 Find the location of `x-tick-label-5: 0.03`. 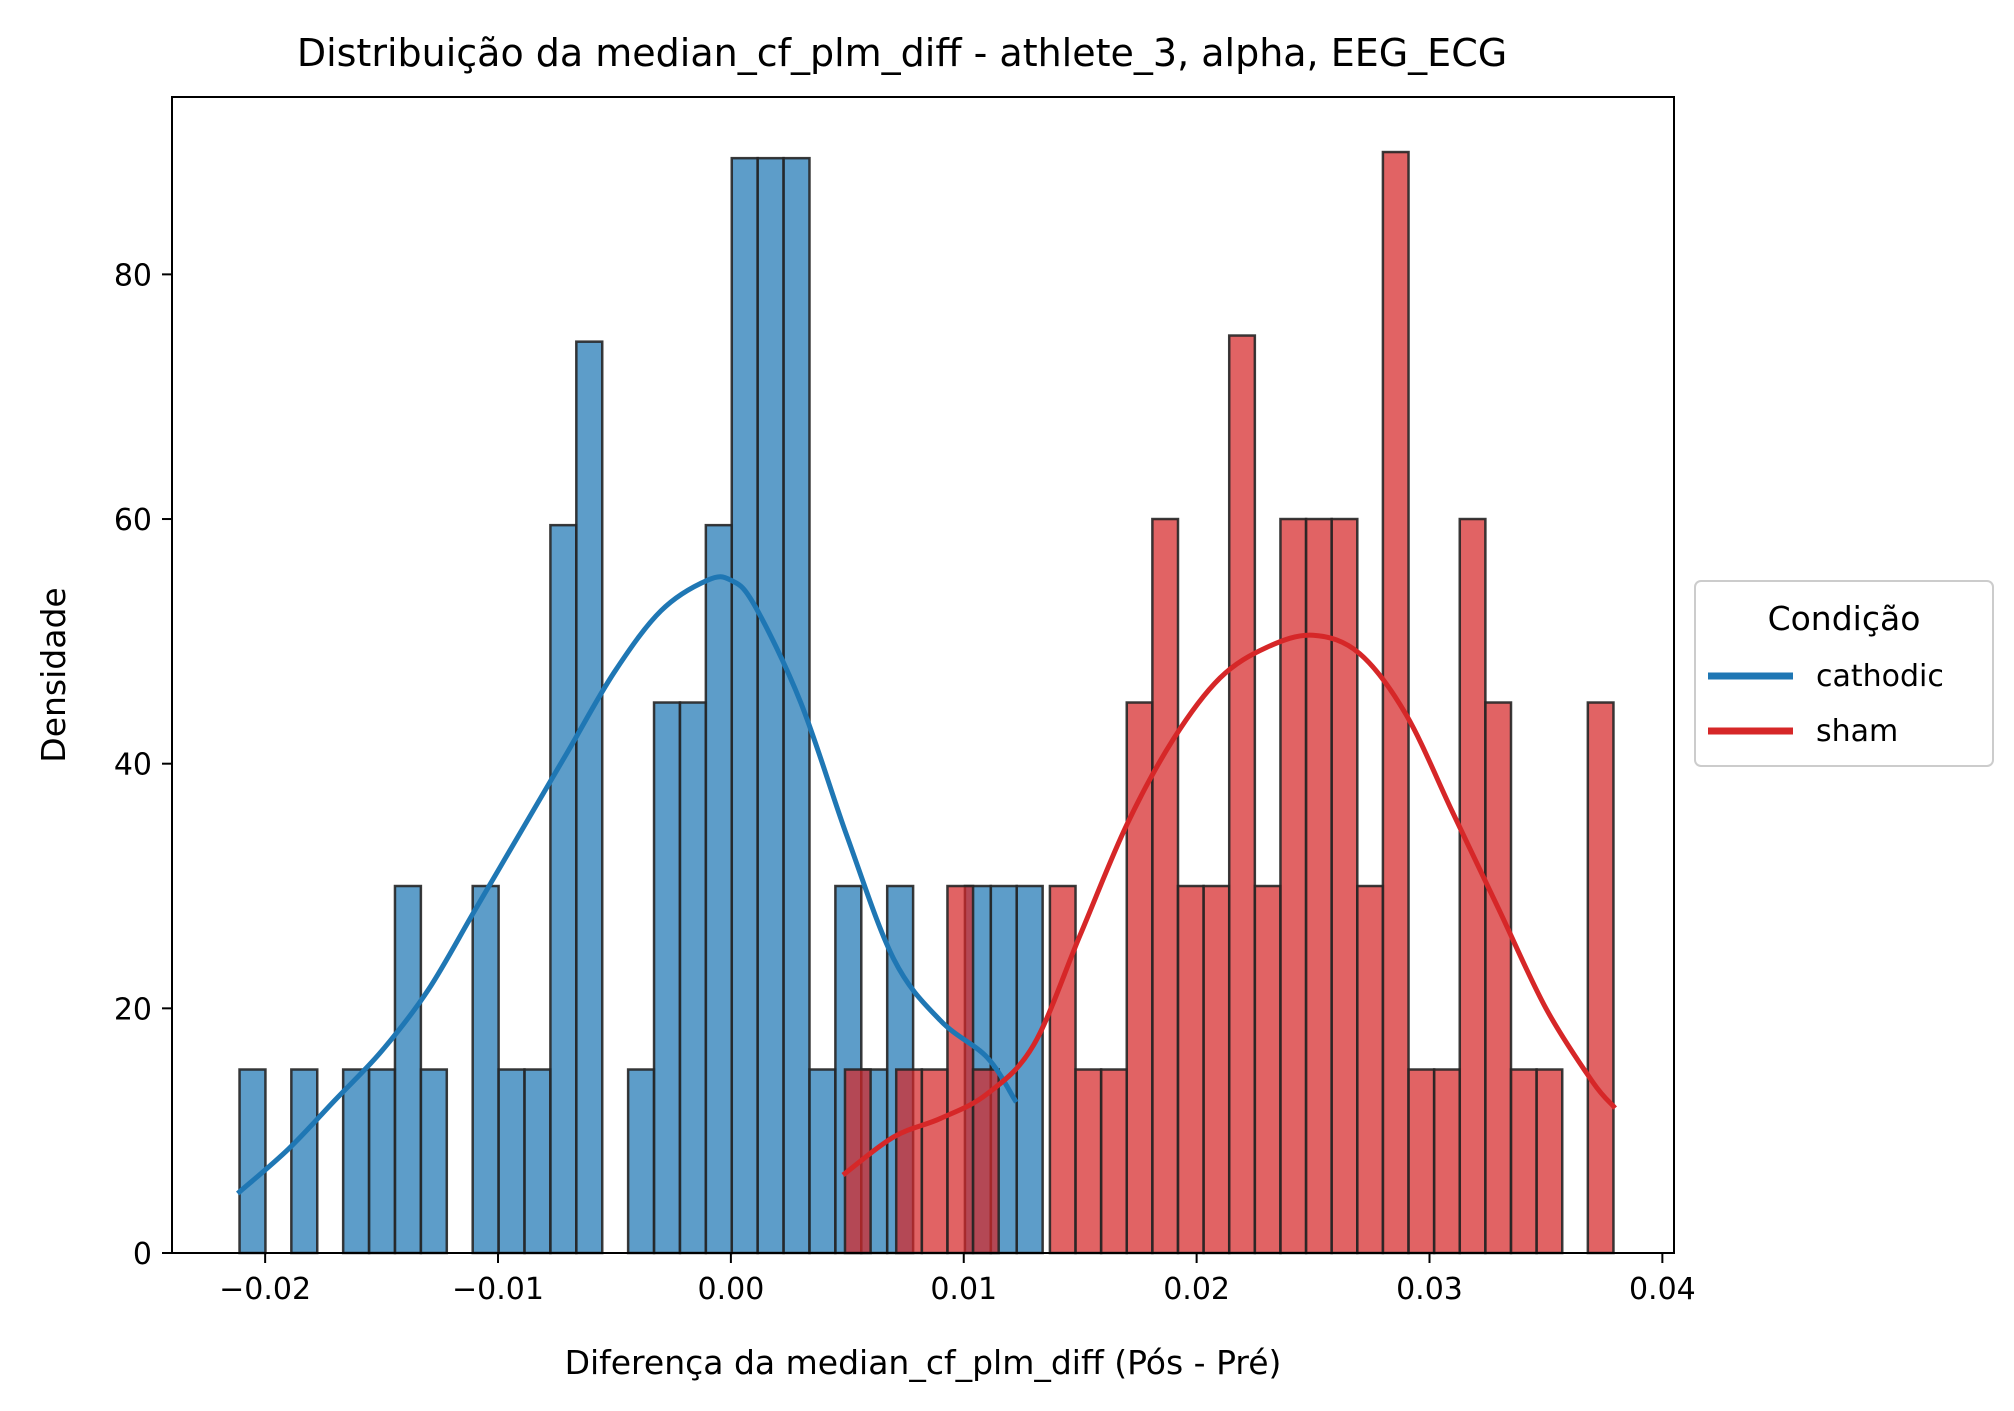

x-tick-label-5: 0.03 is located at coordinates (1429, 1289).